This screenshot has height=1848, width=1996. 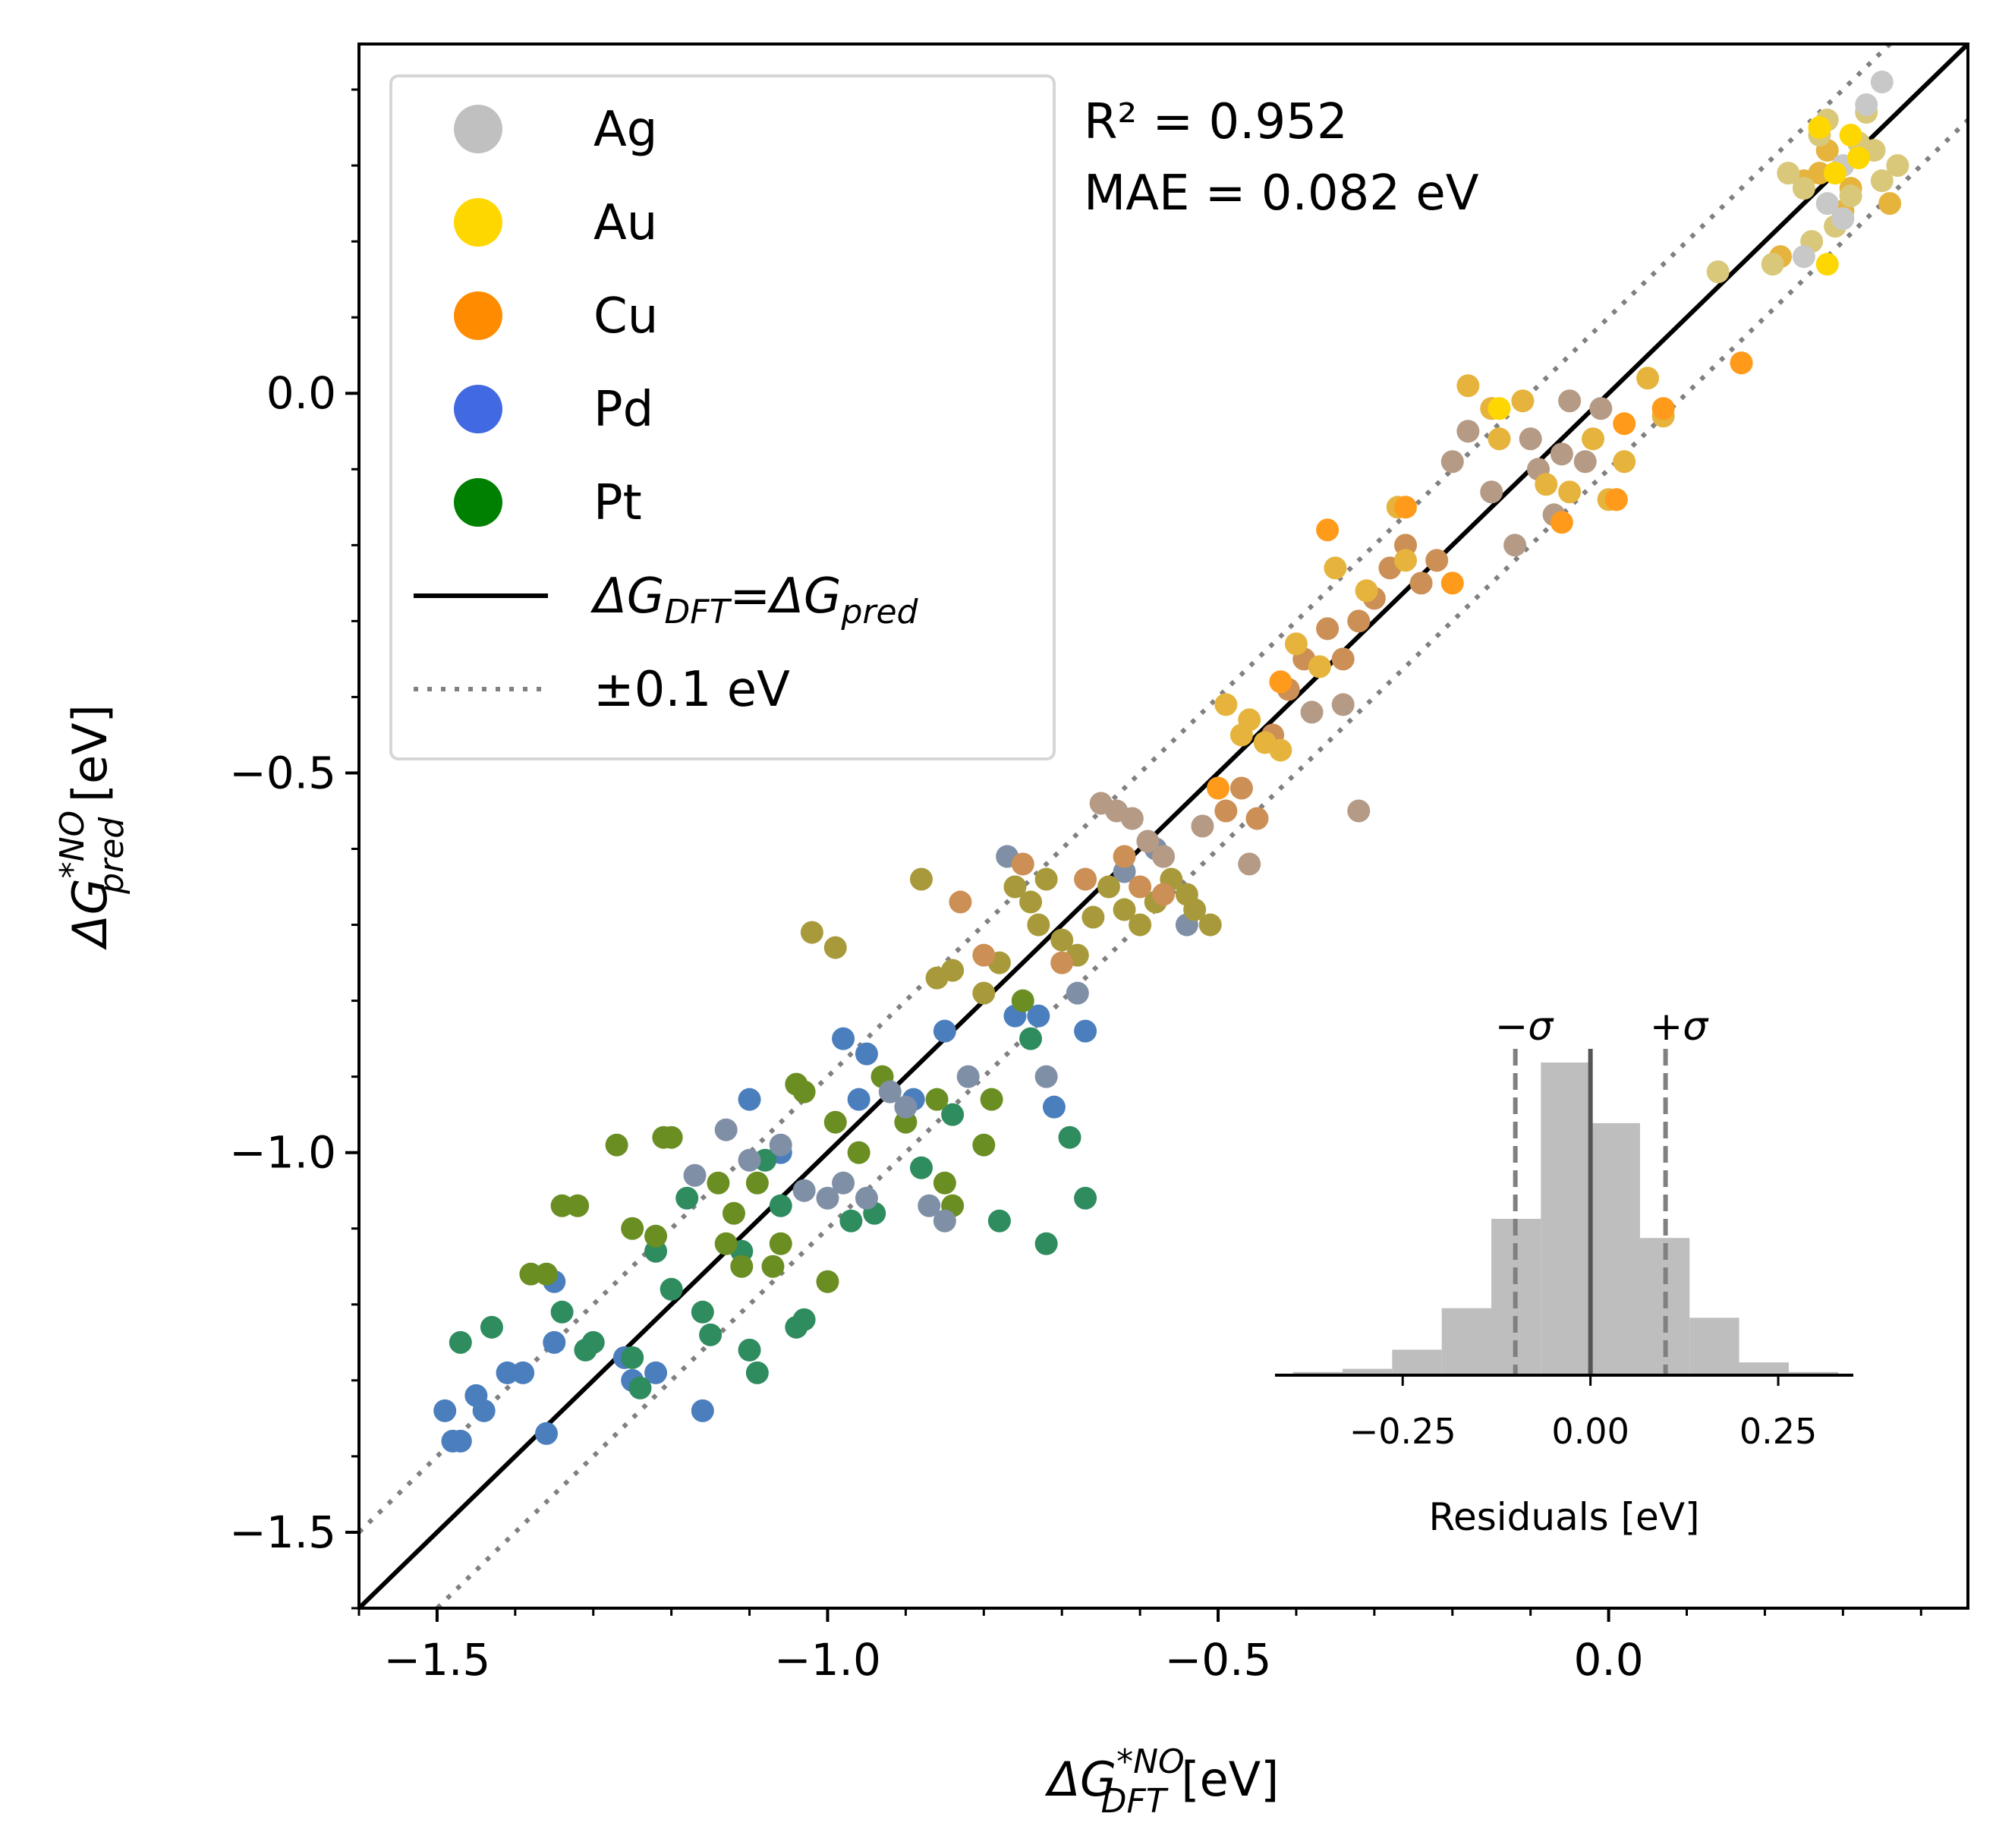 I want to click on x-axis-title: ΔG*NO DFT [eV], so click(x=1162, y=1782).